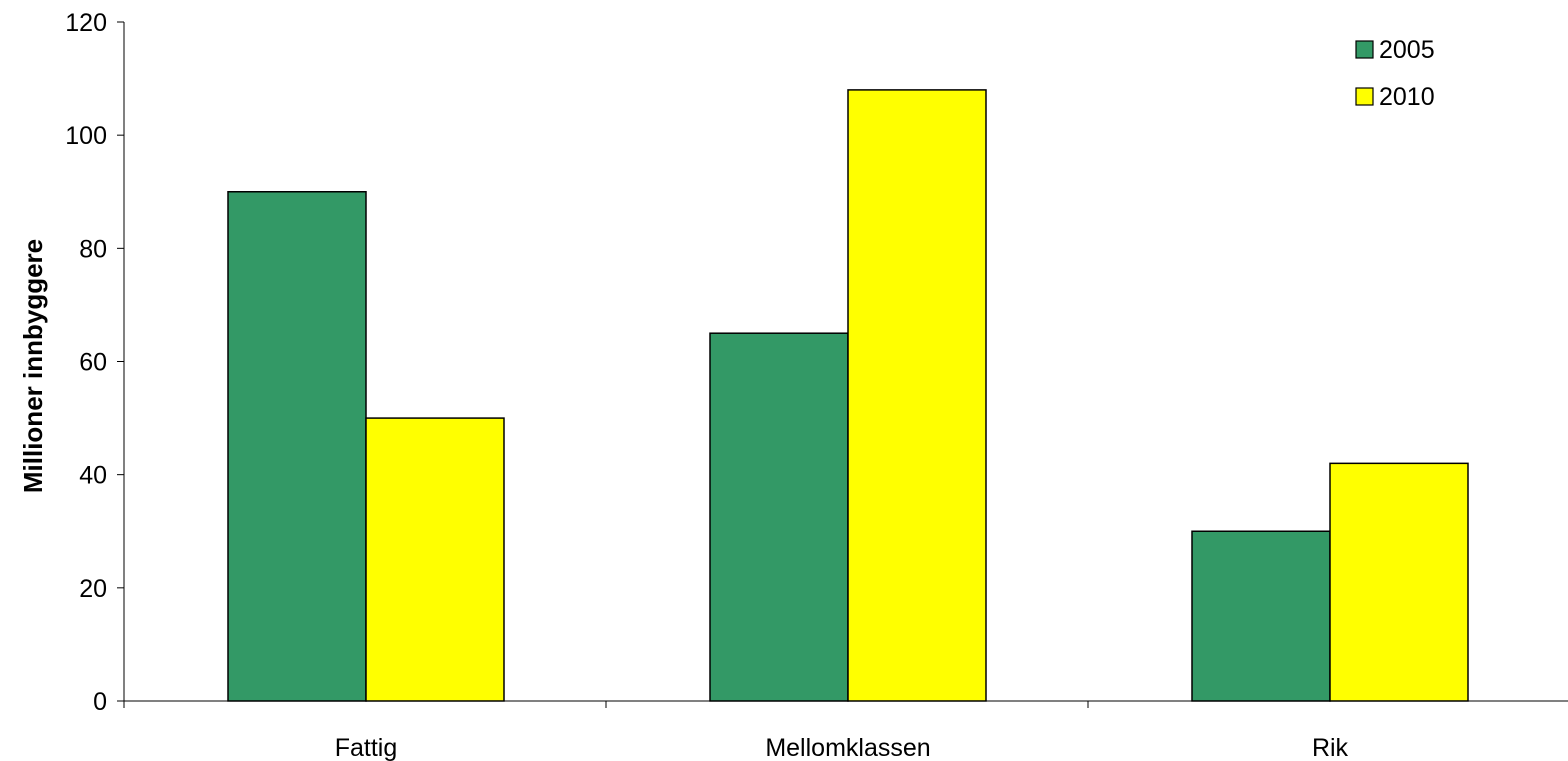  Describe the element at coordinates (1395, 73) in the screenshot. I see `legend: 2005 2010` at that location.